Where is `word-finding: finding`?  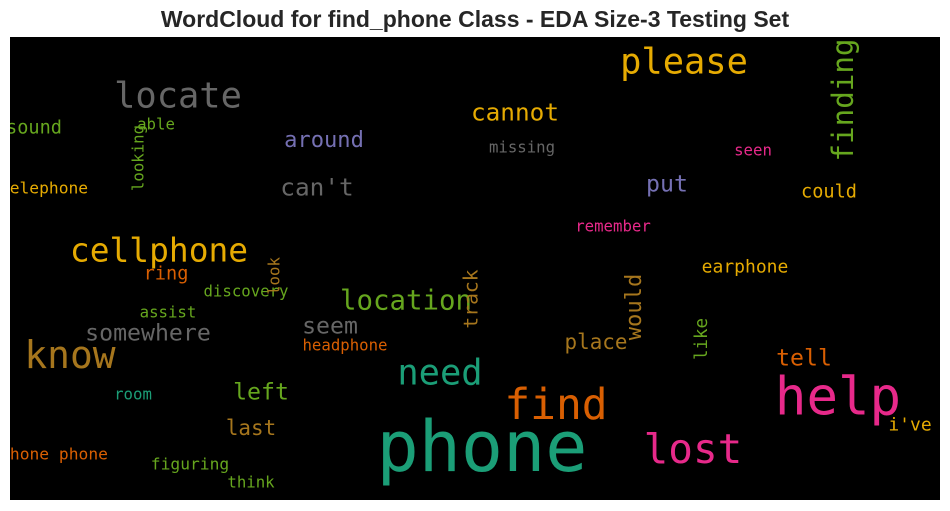 word-finding: finding is located at coordinates (843, 99).